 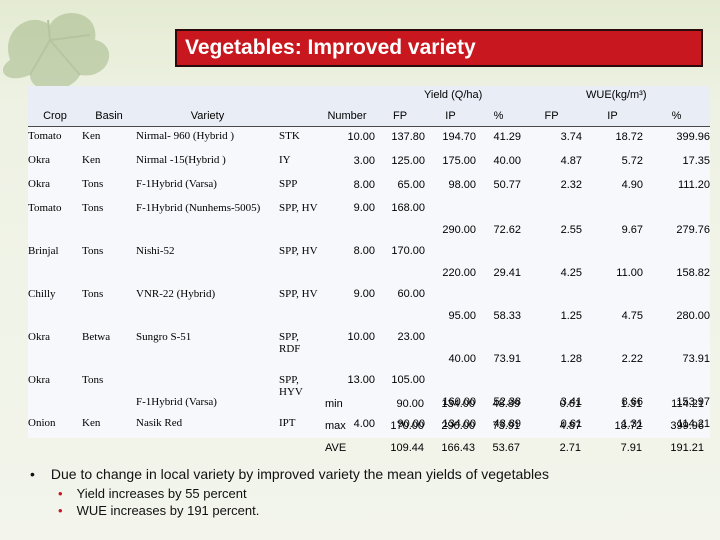 I want to click on col-header-wue-ip: IP, so click(x=612, y=116).